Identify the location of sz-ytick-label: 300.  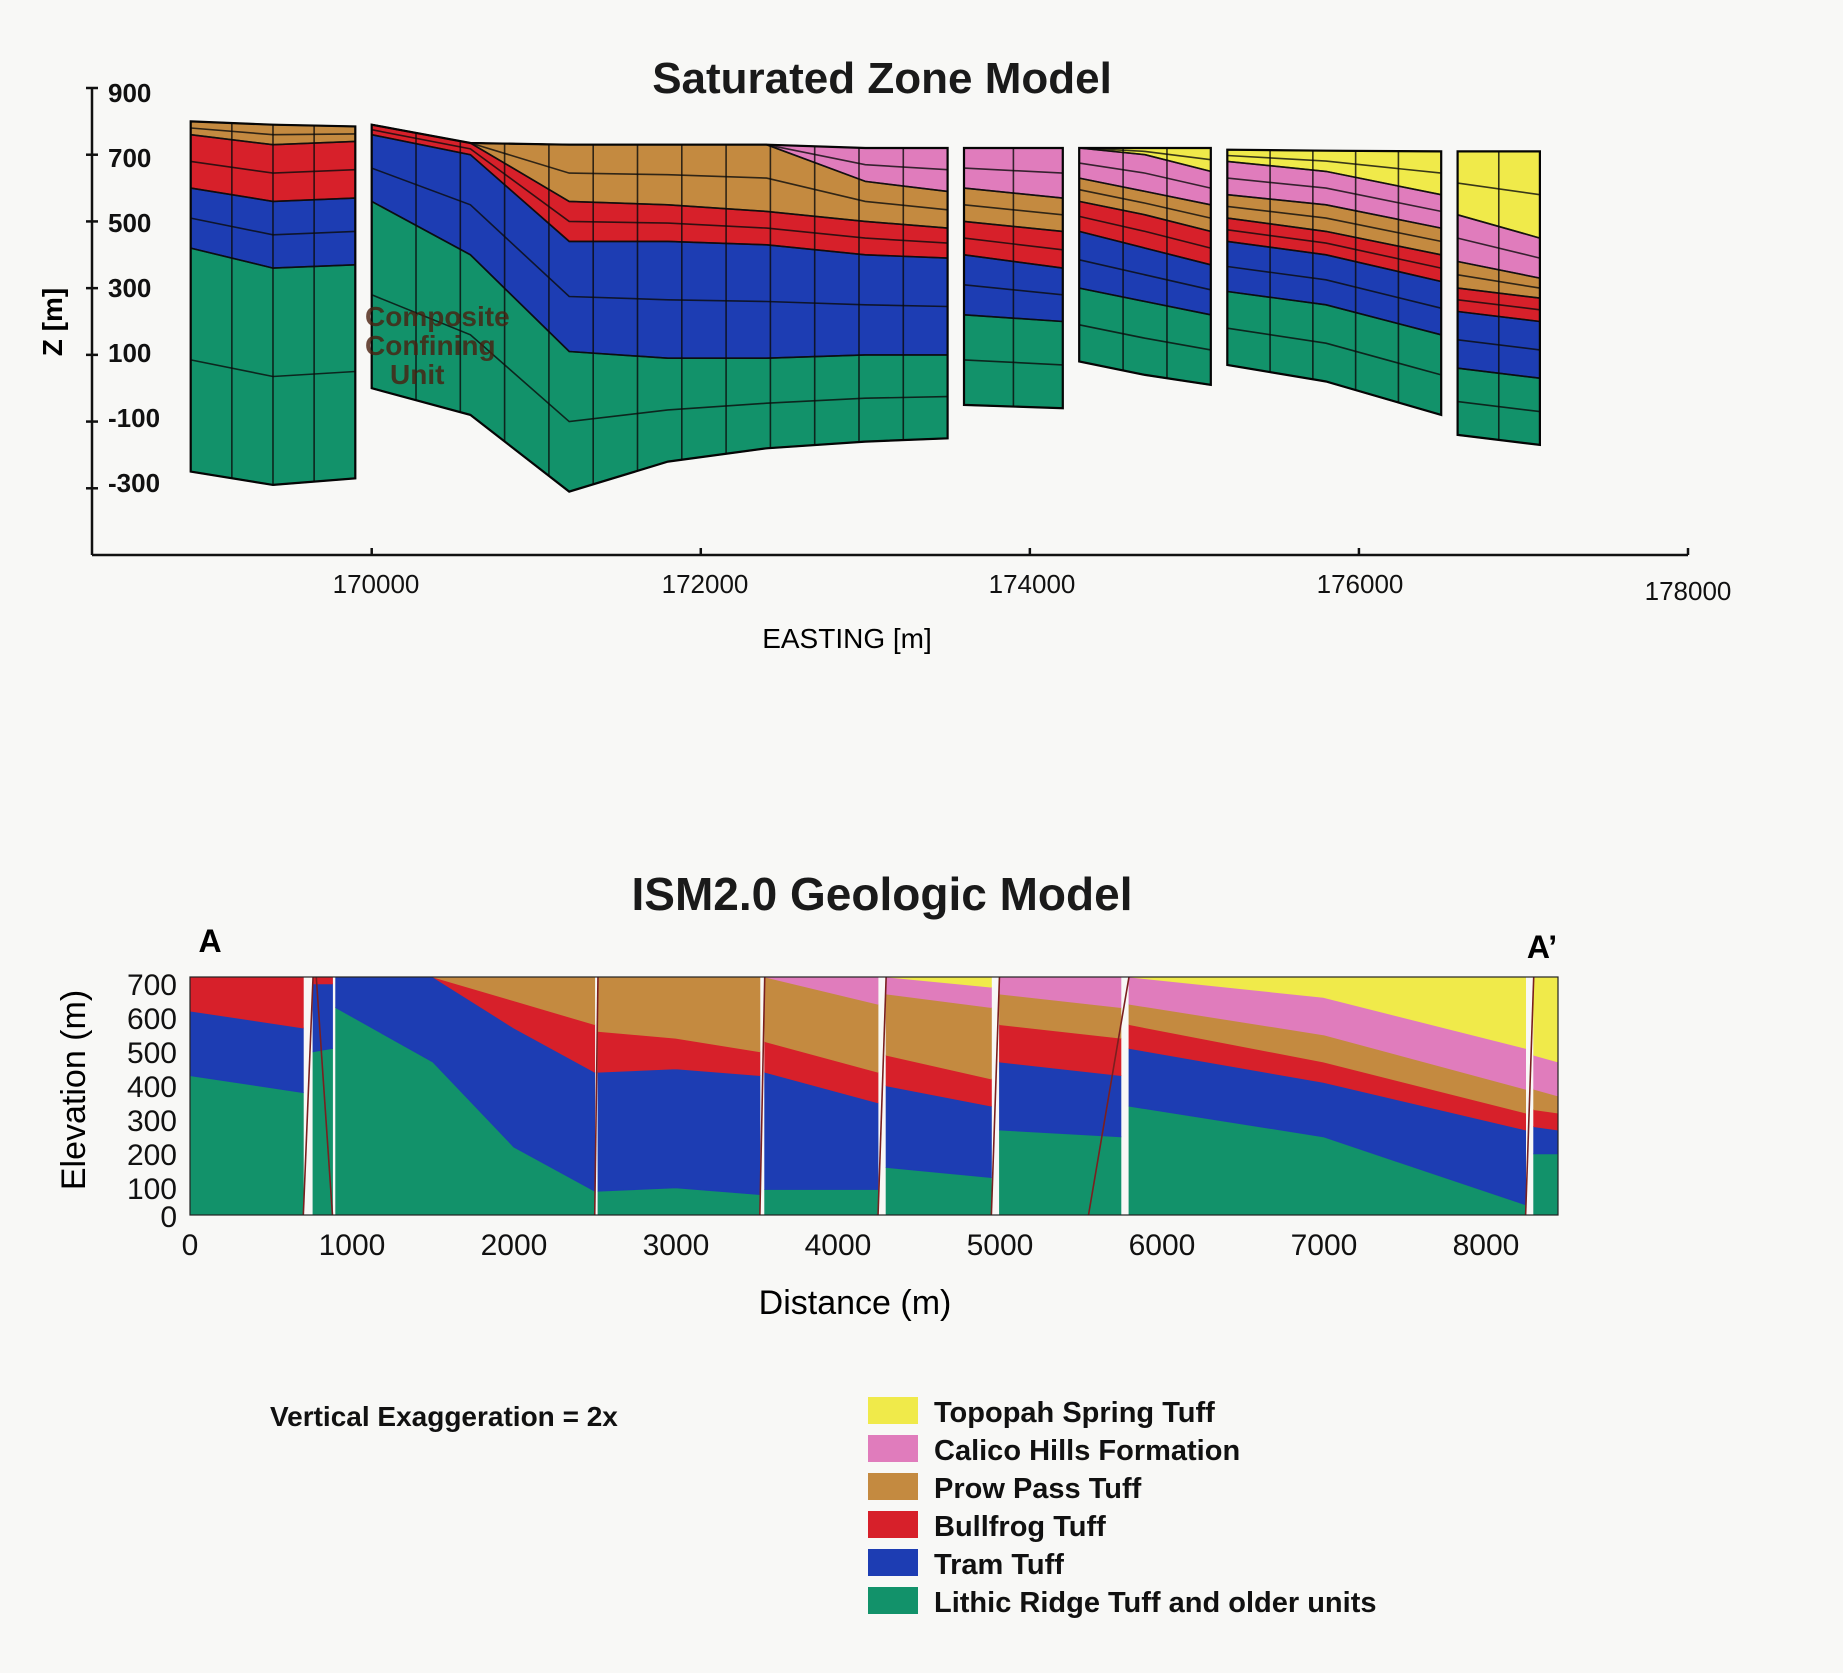
(129, 288).